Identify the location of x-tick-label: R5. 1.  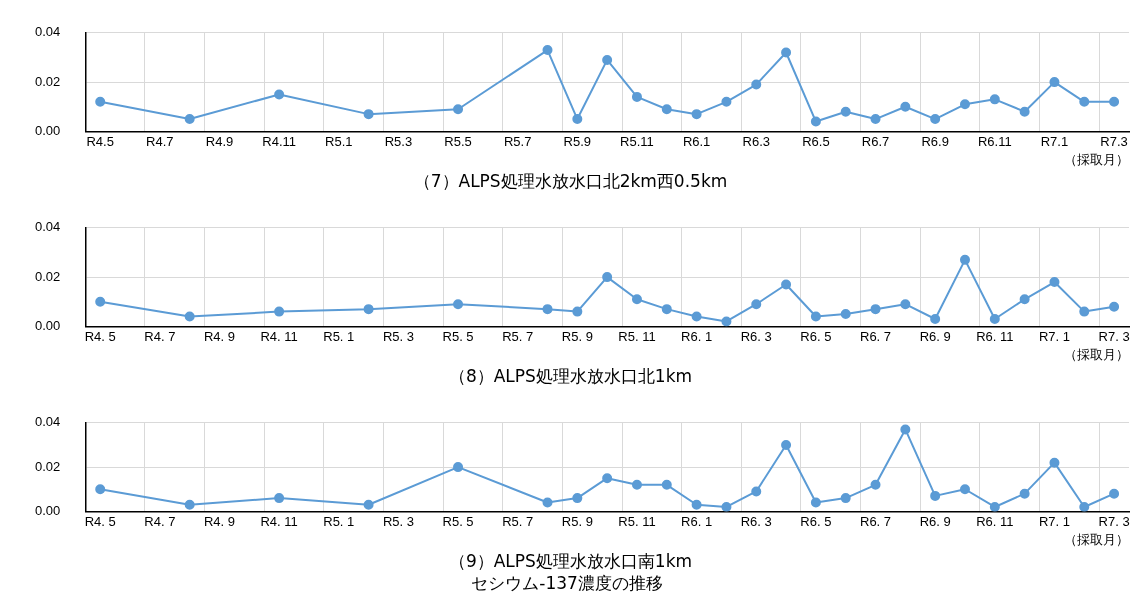
(339, 336).